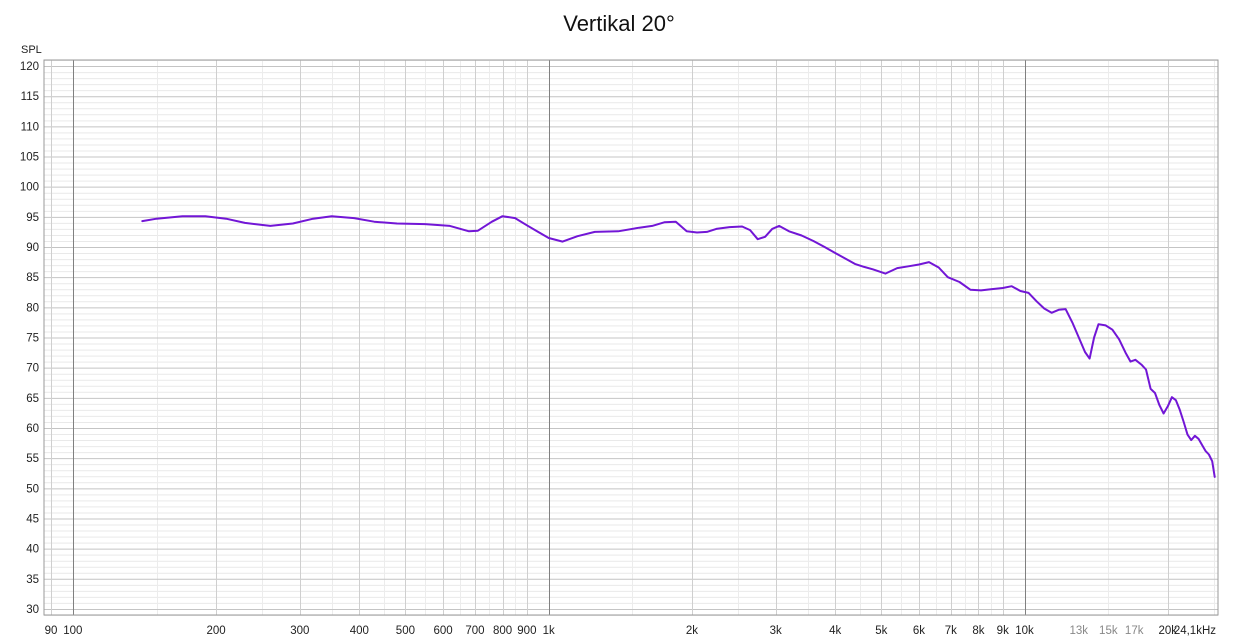 Image resolution: width=1238 pixels, height=643 pixels. Describe the element at coordinates (29, 188) in the screenshot. I see `y-tick-label: 100` at that location.